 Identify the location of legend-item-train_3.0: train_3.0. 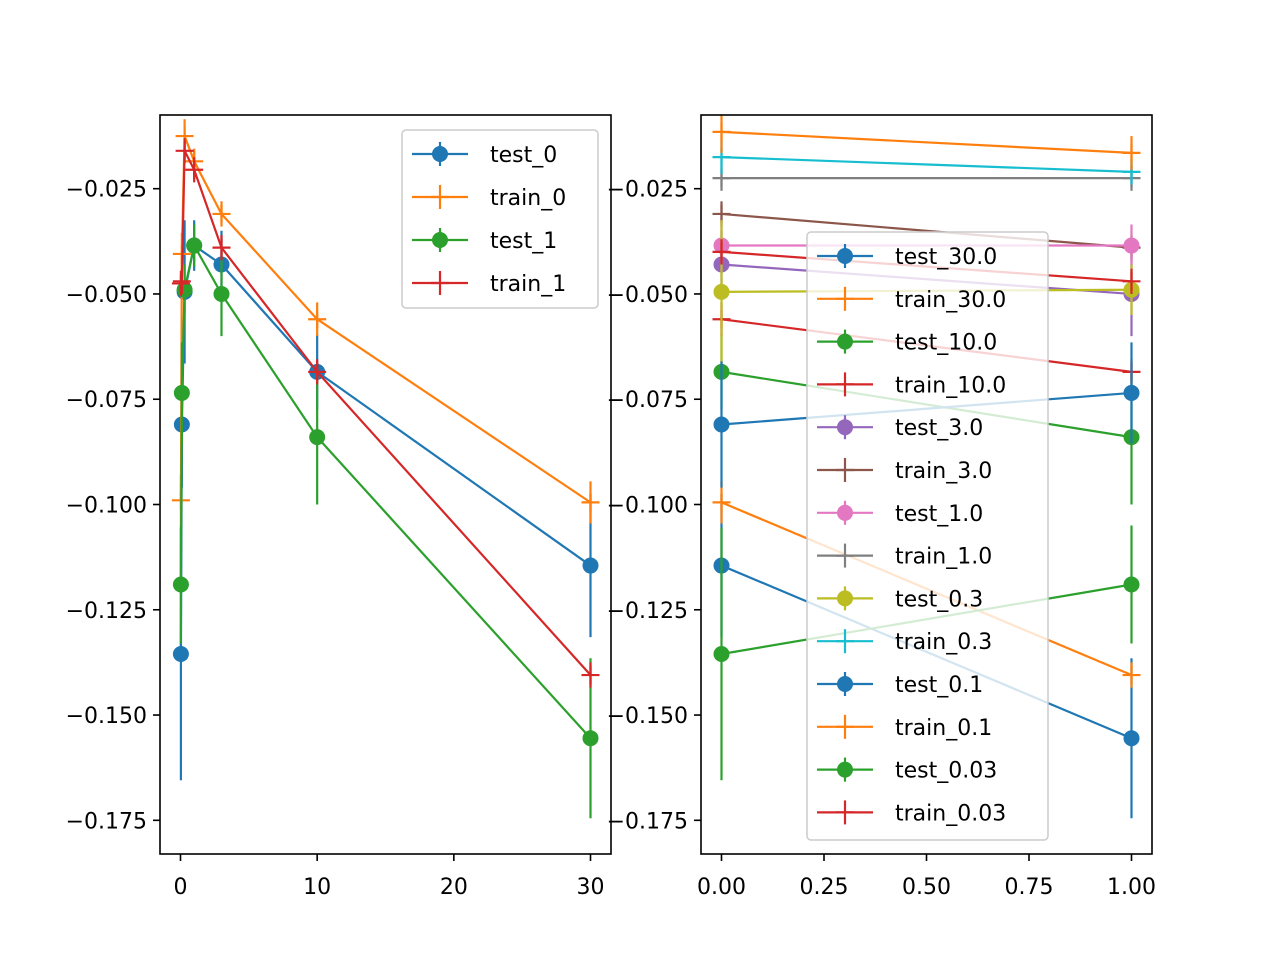
(904, 471).